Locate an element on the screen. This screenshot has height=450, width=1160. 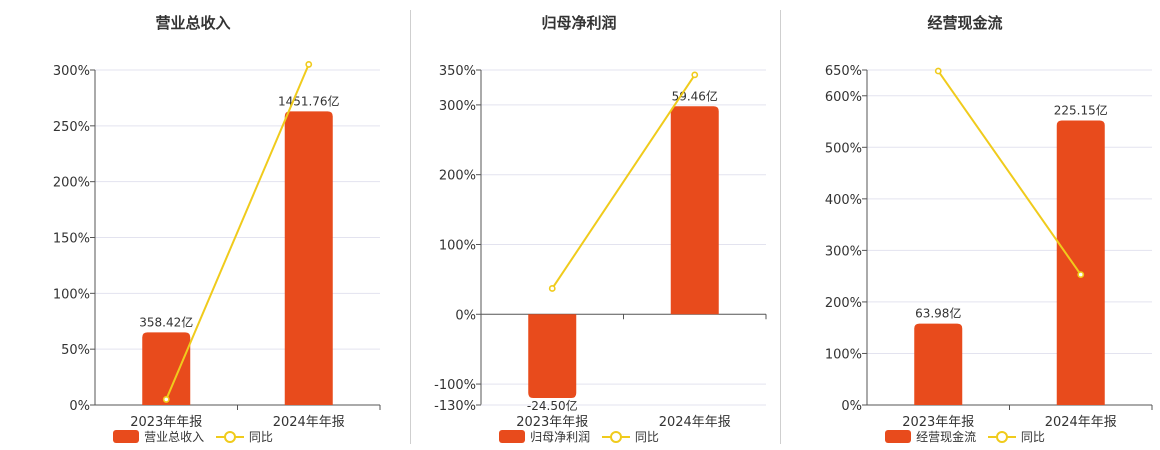
y-tick-label: 650% is located at coordinates (843, 71).